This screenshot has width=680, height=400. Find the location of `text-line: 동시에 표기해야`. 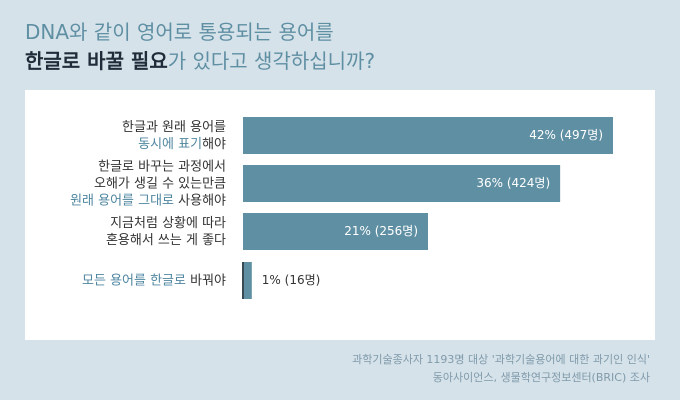

text-line: 동시에 표기해야 is located at coordinates (182, 144).